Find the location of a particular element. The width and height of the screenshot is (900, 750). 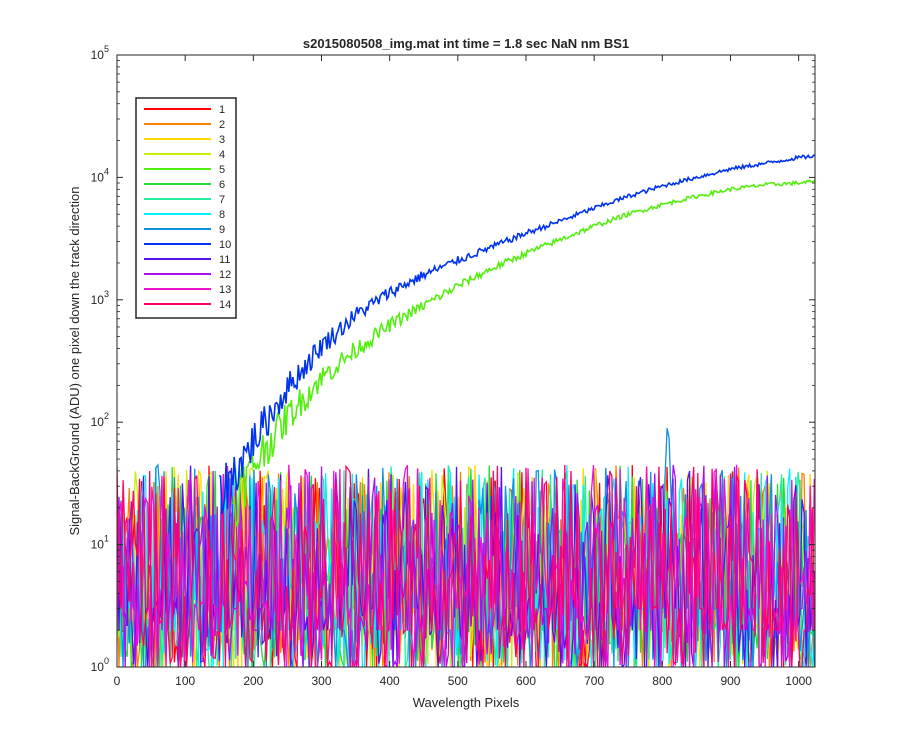

y-tick-label-100: 10² is located at coordinates (100, 420).